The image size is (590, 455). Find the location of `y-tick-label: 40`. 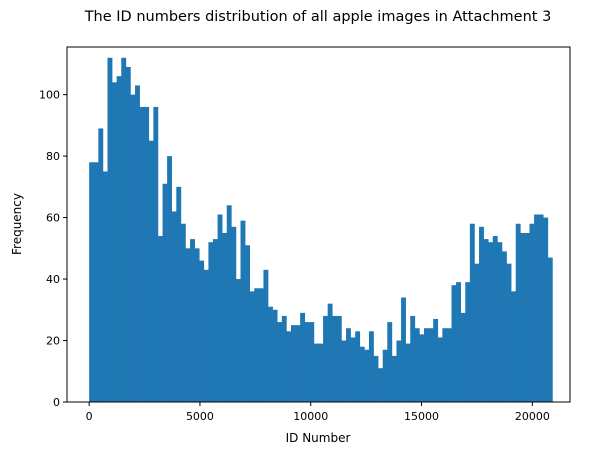

y-tick-label: 40 is located at coordinates (53, 279).